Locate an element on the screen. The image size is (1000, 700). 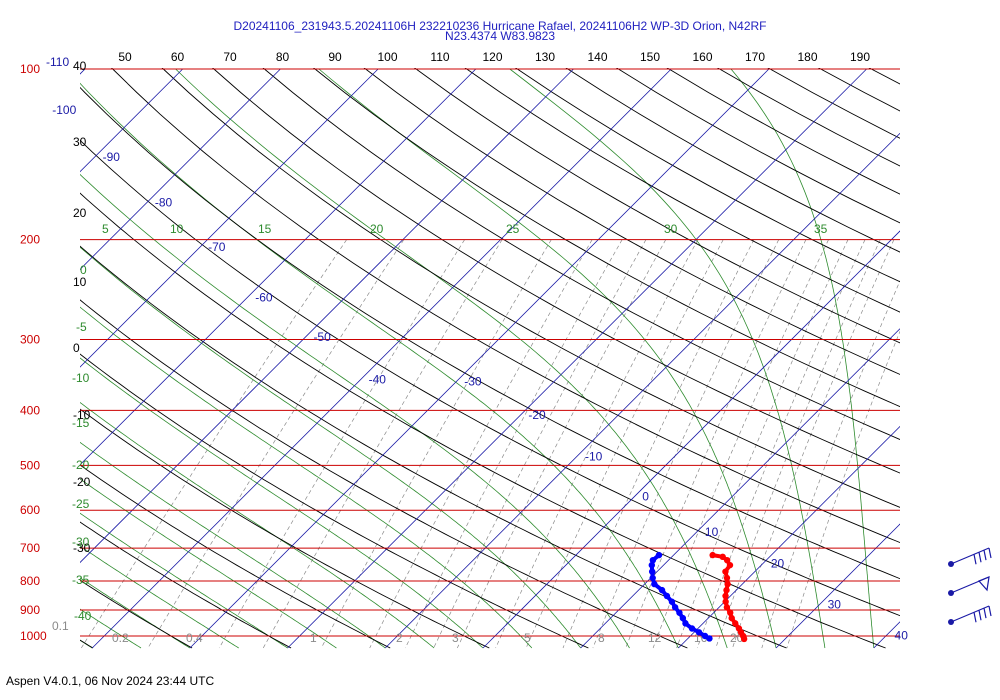
top-axis-label: 80 is located at coordinates (283, 57).